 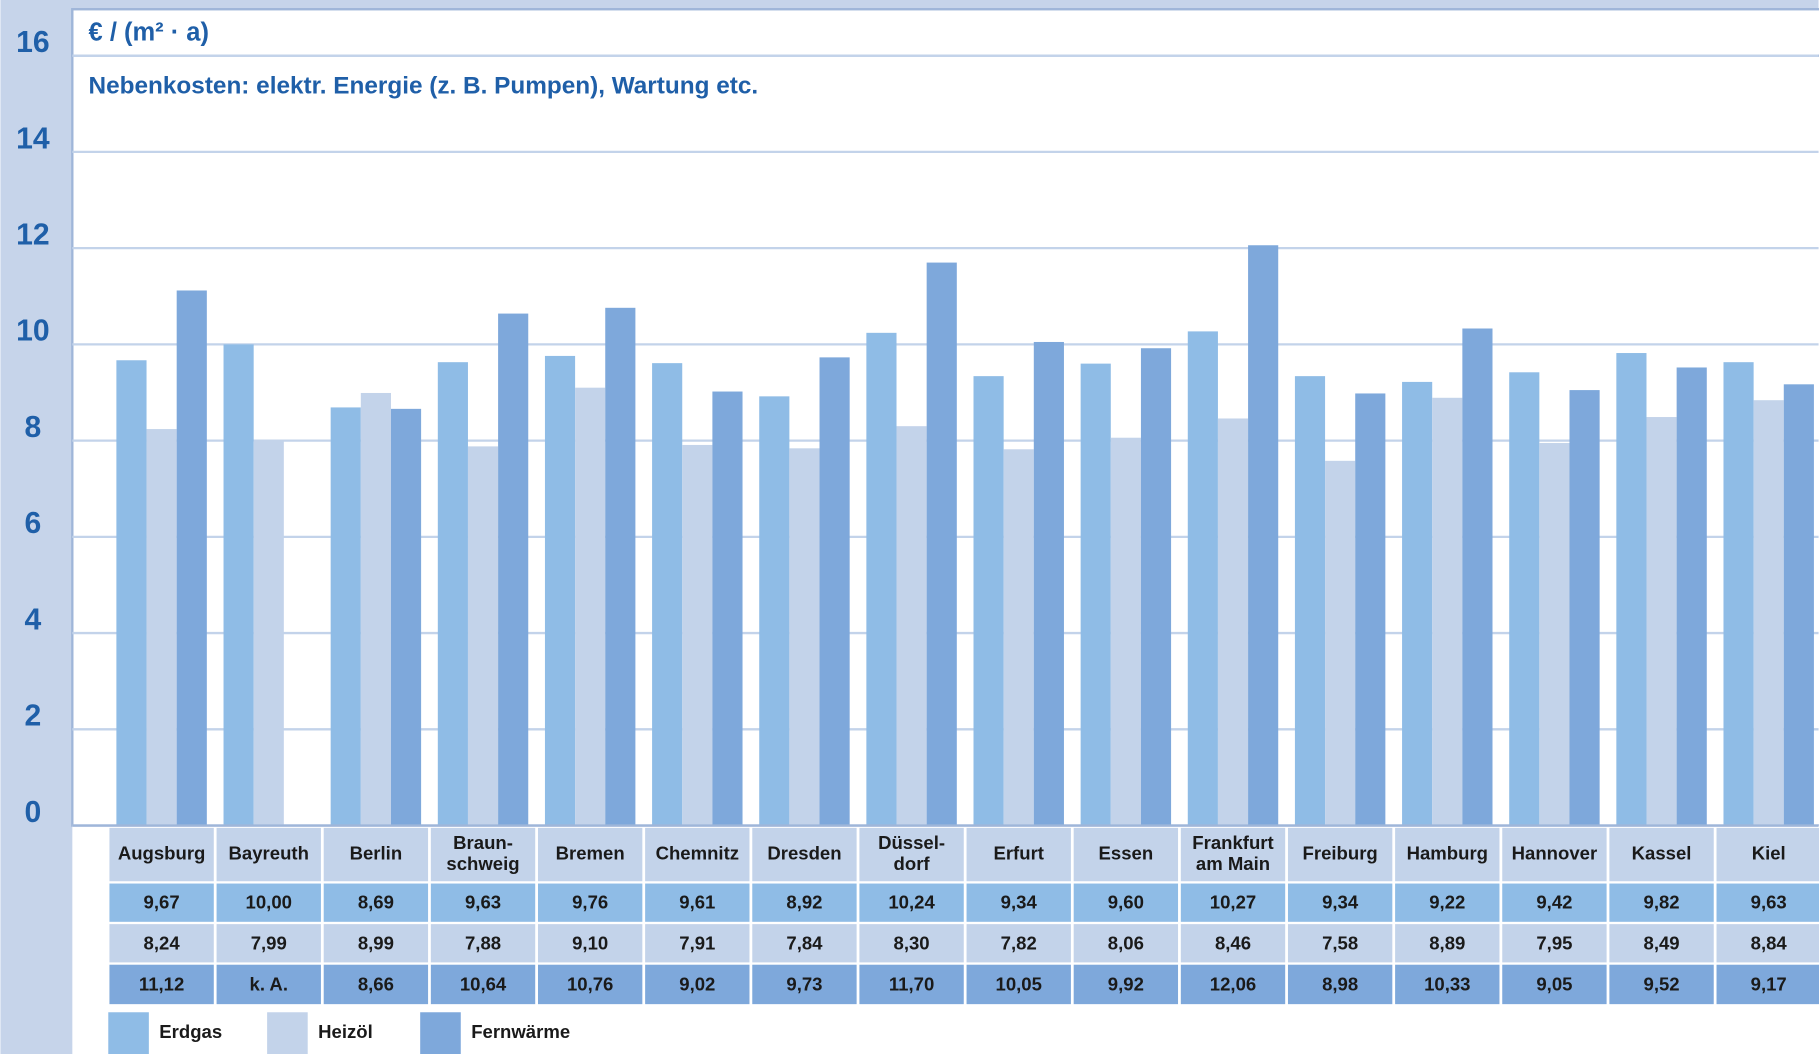 What do you see at coordinates (269, 852) in the screenshot?
I see `category-label: Bayreuth` at bounding box center [269, 852].